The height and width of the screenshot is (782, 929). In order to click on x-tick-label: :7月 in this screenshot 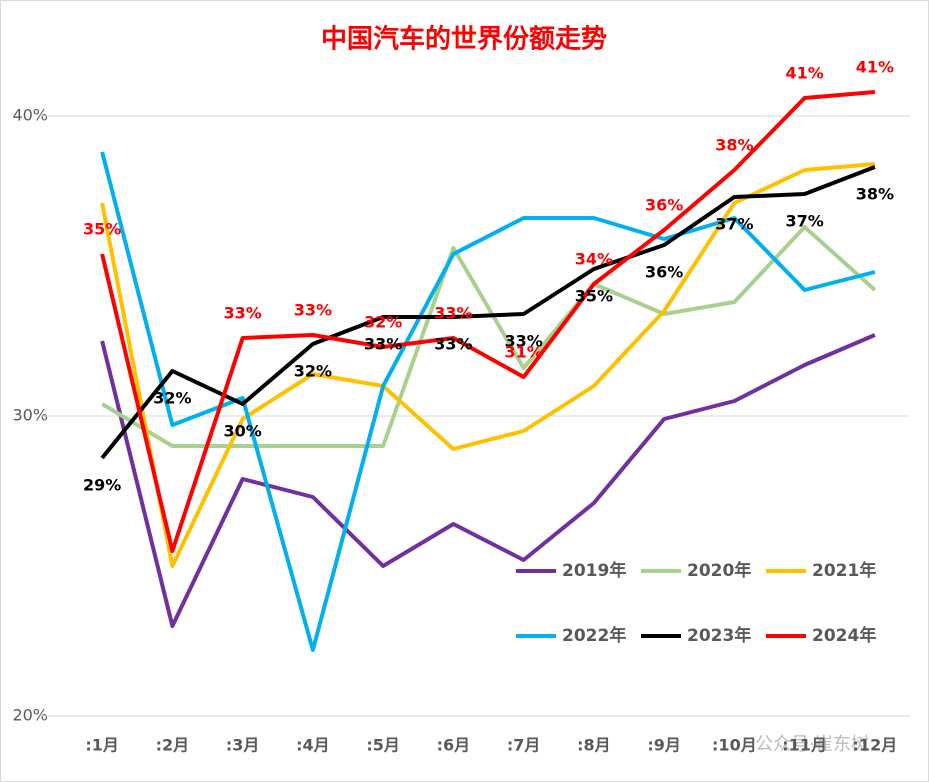, I will do `click(524, 745)`.